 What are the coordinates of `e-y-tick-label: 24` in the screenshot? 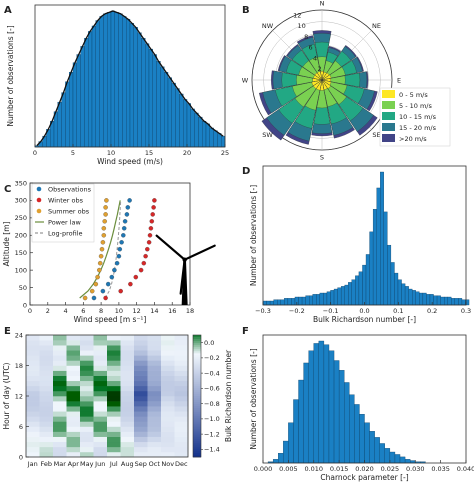 It's located at (19, 335).